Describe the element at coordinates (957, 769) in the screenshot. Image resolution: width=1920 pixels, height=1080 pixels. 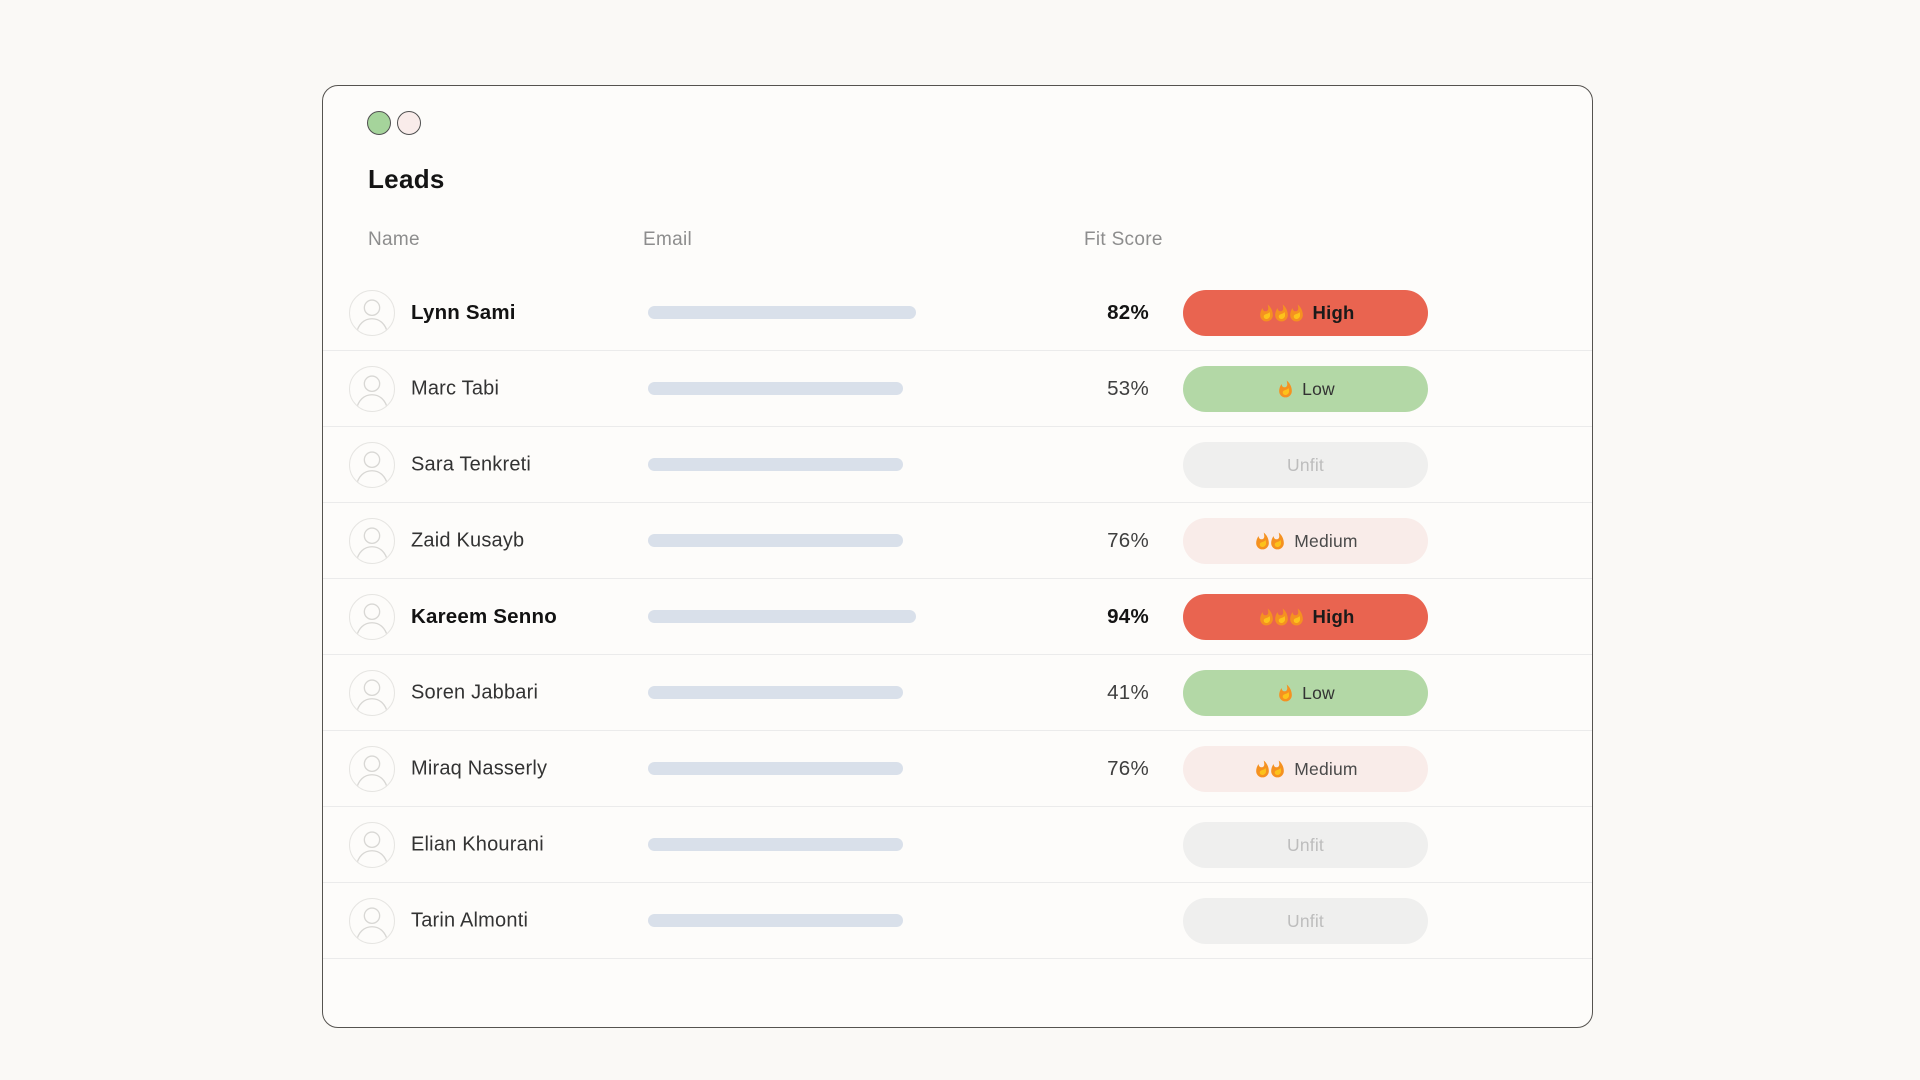
I see `table-row: Miraq Nasserly 76% Medium` at that location.